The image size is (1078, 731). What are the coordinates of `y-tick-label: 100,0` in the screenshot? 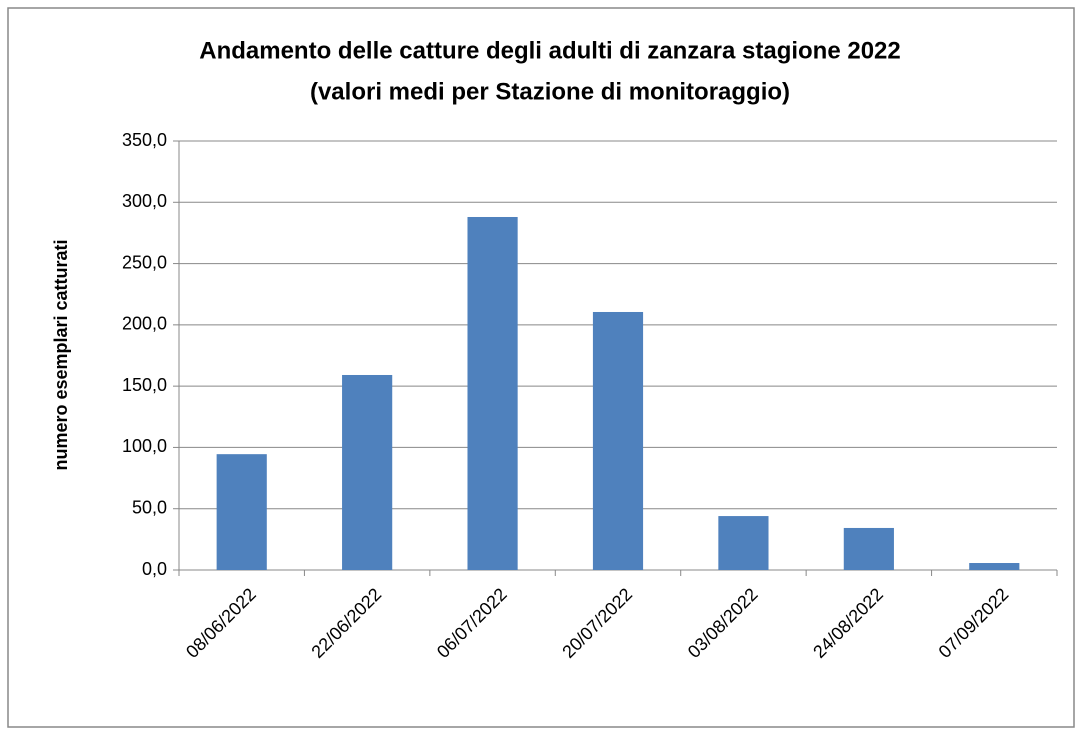 It's located at (144, 446).